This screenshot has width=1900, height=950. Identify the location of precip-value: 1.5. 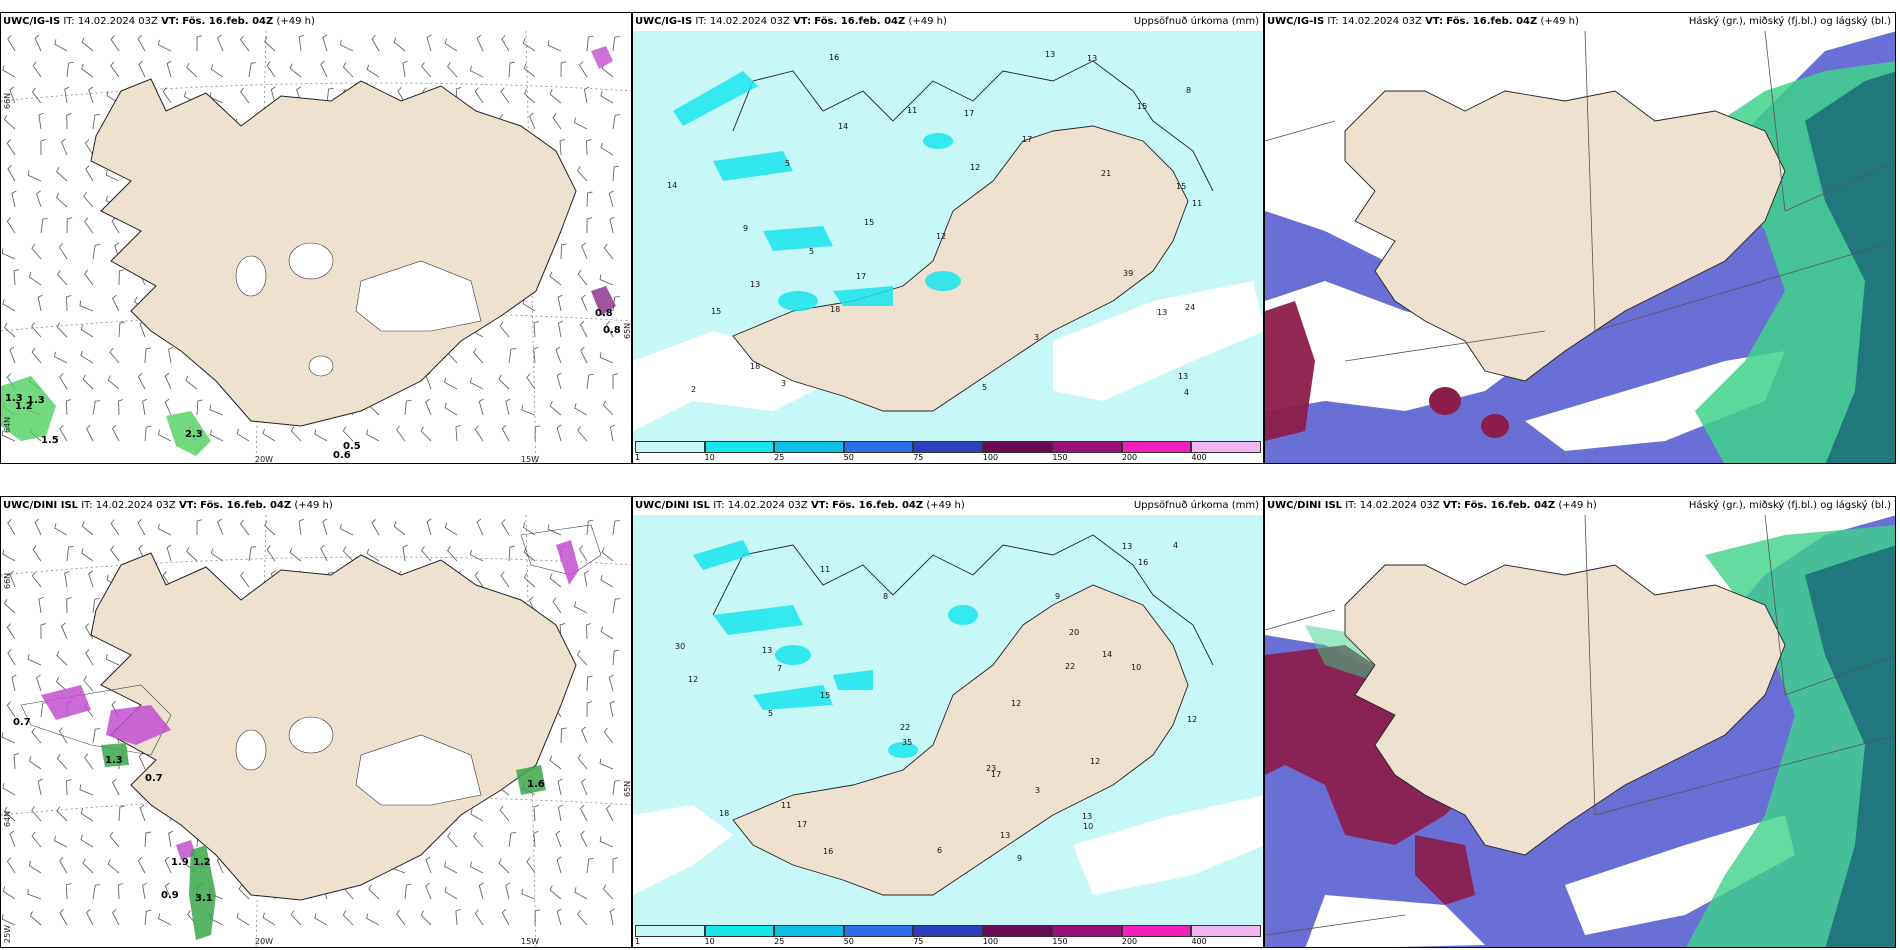
(50, 440).